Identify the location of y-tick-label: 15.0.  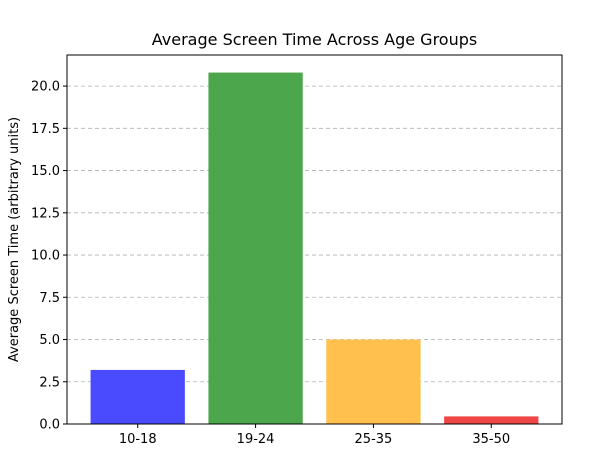
(45, 171).